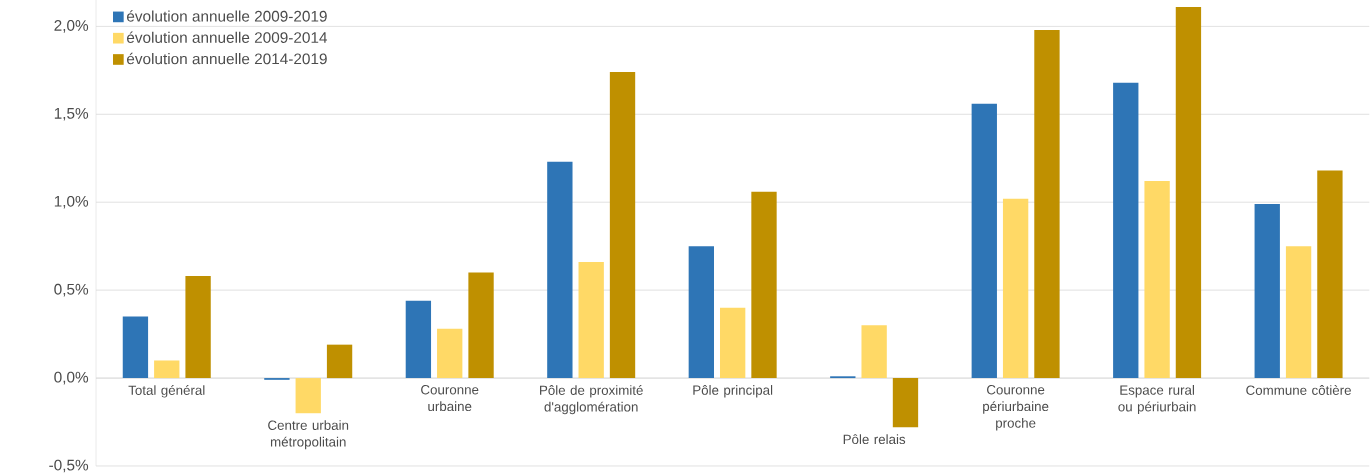 This screenshot has height=474, width=1370. Describe the element at coordinates (166, 391) in the screenshot. I see `x-tick-label: Total général` at that location.